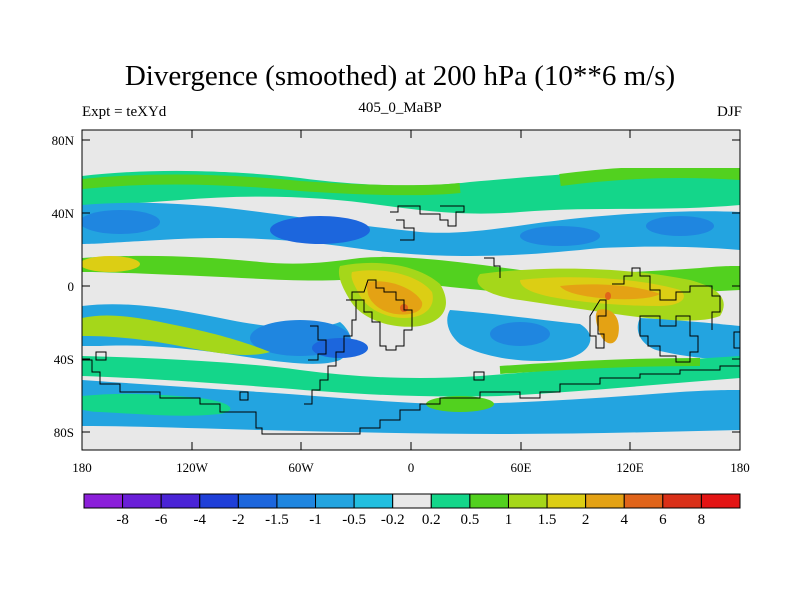 The height and width of the screenshot is (600, 800). I want to click on lon-label-60w: 60W, so click(301, 467).